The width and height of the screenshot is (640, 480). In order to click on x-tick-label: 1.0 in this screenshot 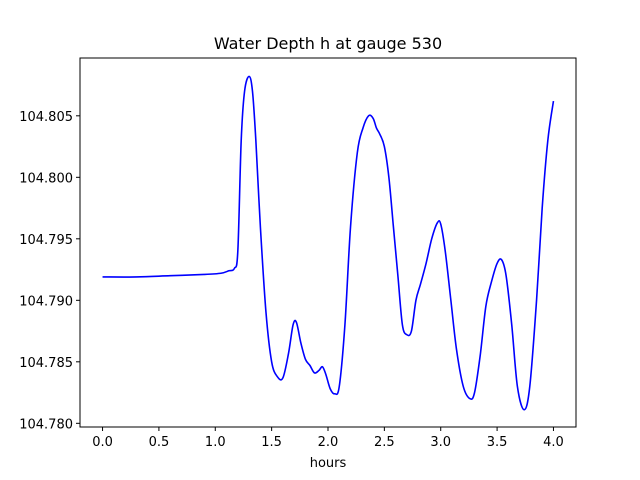, I will do `click(215, 442)`.